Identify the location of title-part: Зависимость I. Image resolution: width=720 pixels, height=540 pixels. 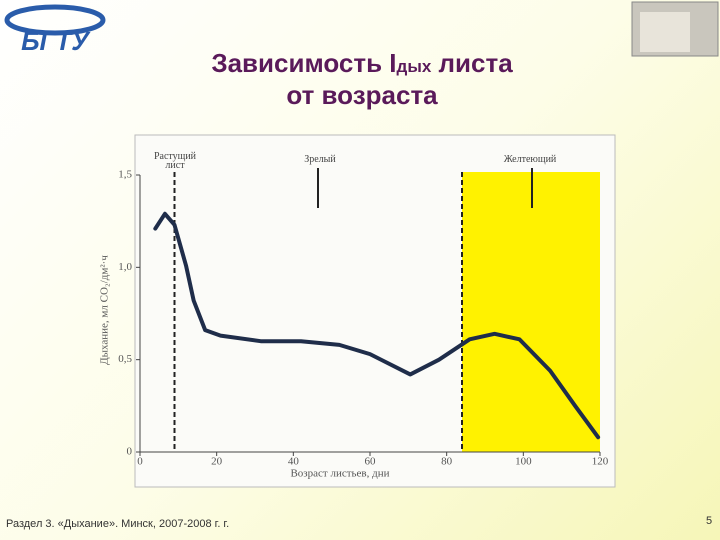
(303, 63).